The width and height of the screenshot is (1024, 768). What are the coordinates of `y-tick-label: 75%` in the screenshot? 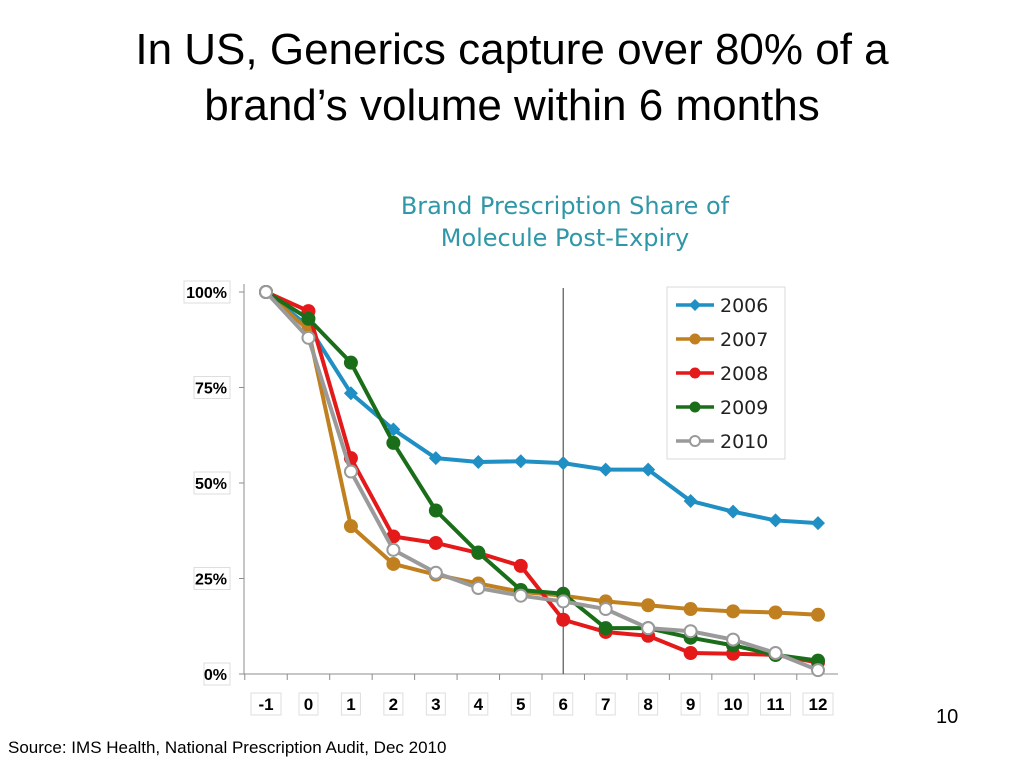 It's located at (211, 389).